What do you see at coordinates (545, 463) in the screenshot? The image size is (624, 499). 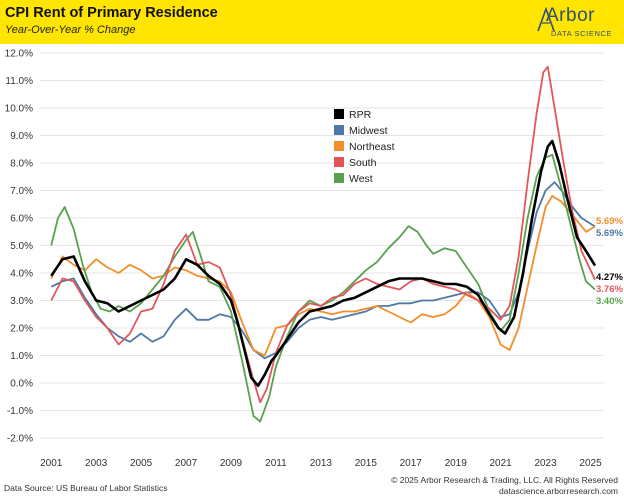 I see `x-tick-label: 2023` at bounding box center [545, 463].